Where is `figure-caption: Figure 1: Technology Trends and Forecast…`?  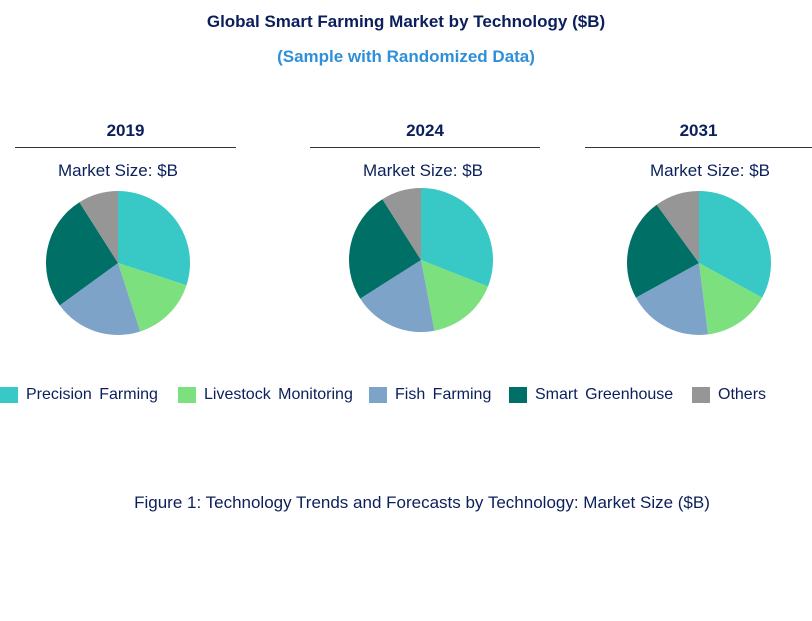
figure-caption: Figure 1: Technology Trends and Forecast… is located at coordinates (422, 502).